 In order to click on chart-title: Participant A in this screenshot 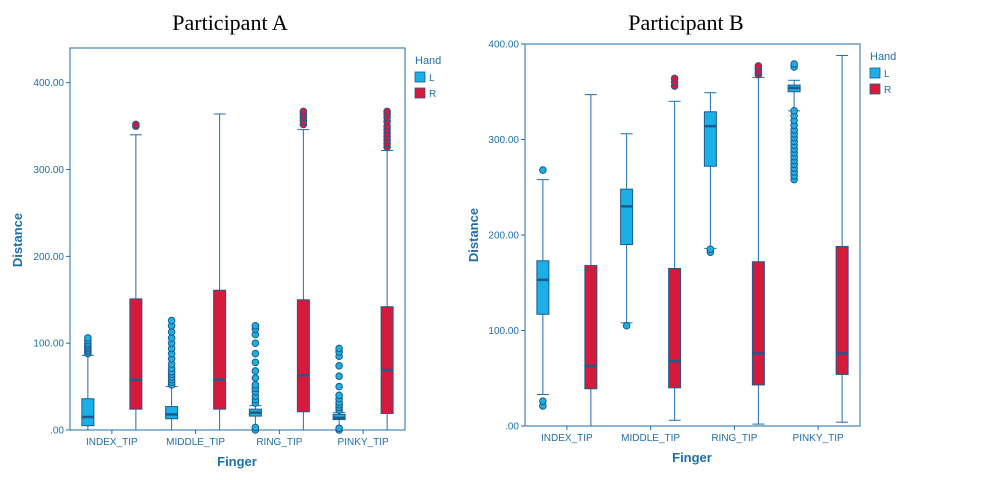, I will do `click(230, 22)`.